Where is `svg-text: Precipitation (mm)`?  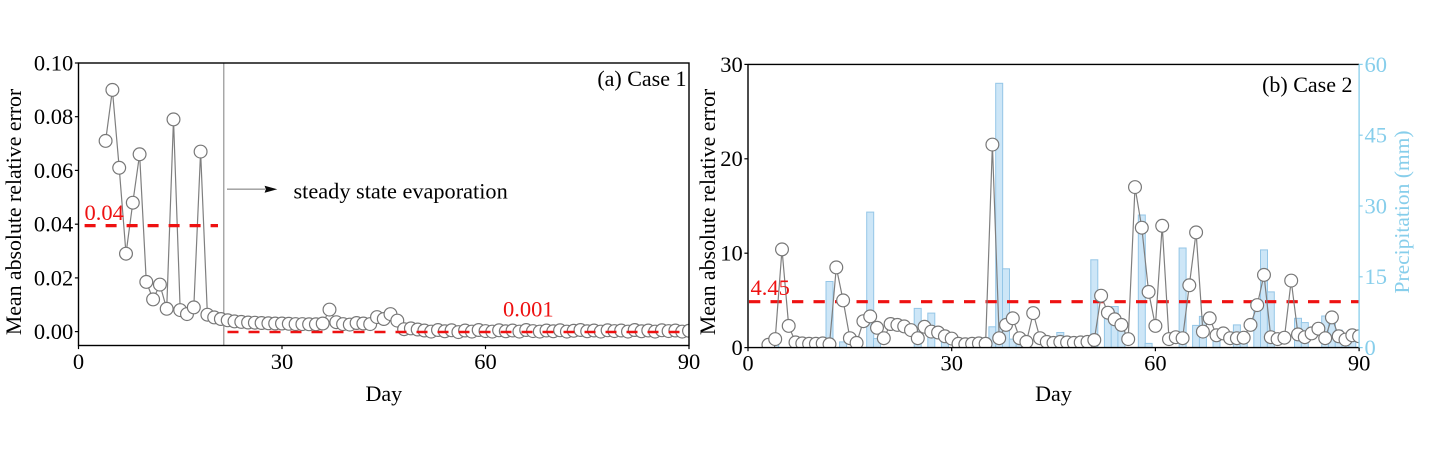 svg-text: Precipitation (mm) is located at coordinates (1402, 211).